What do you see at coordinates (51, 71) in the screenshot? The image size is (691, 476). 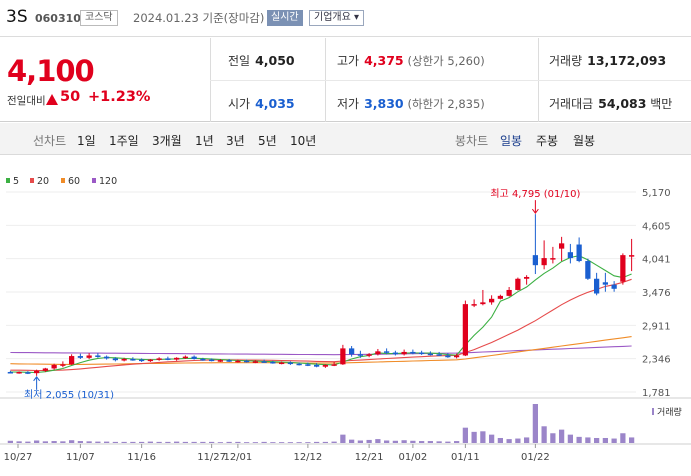 I see `current-price: 4,100` at bounding box center [51, 71].